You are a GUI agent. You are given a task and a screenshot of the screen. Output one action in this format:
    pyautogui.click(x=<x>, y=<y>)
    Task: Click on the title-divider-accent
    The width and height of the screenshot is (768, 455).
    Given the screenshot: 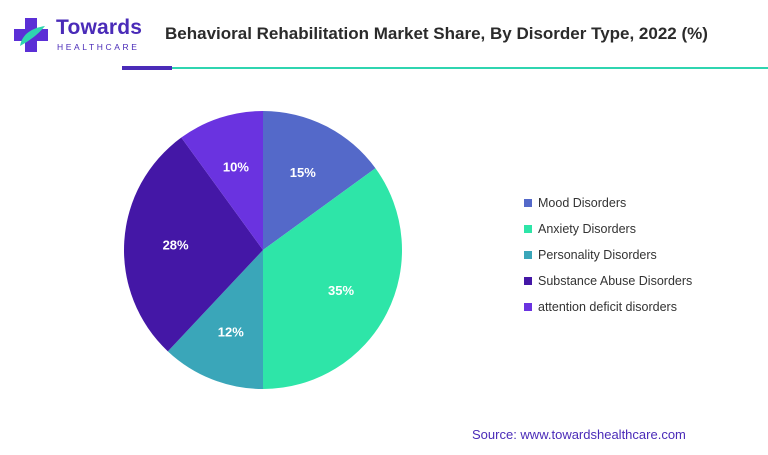 What is the action you would take?
    pyautogui.click(x=147, y=68)
    